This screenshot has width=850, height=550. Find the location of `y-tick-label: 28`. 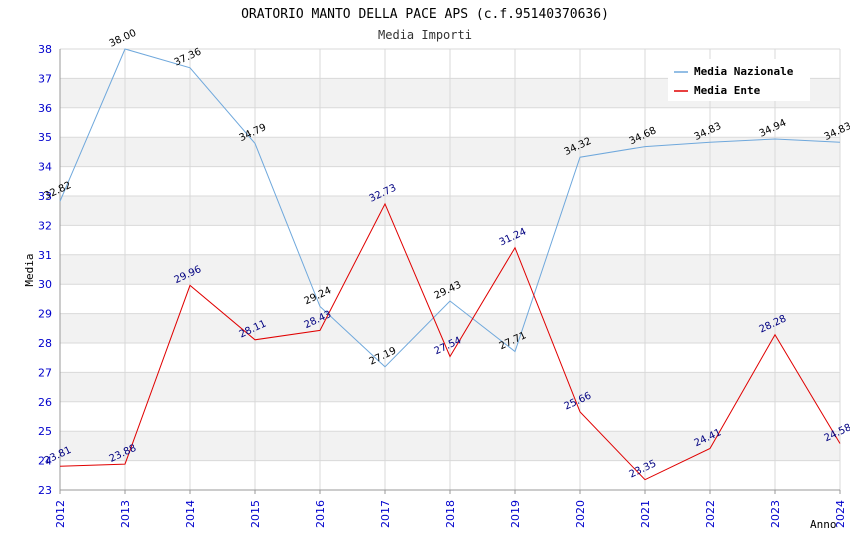

y-tick-label: 28 is located at coordinates (45, 343).